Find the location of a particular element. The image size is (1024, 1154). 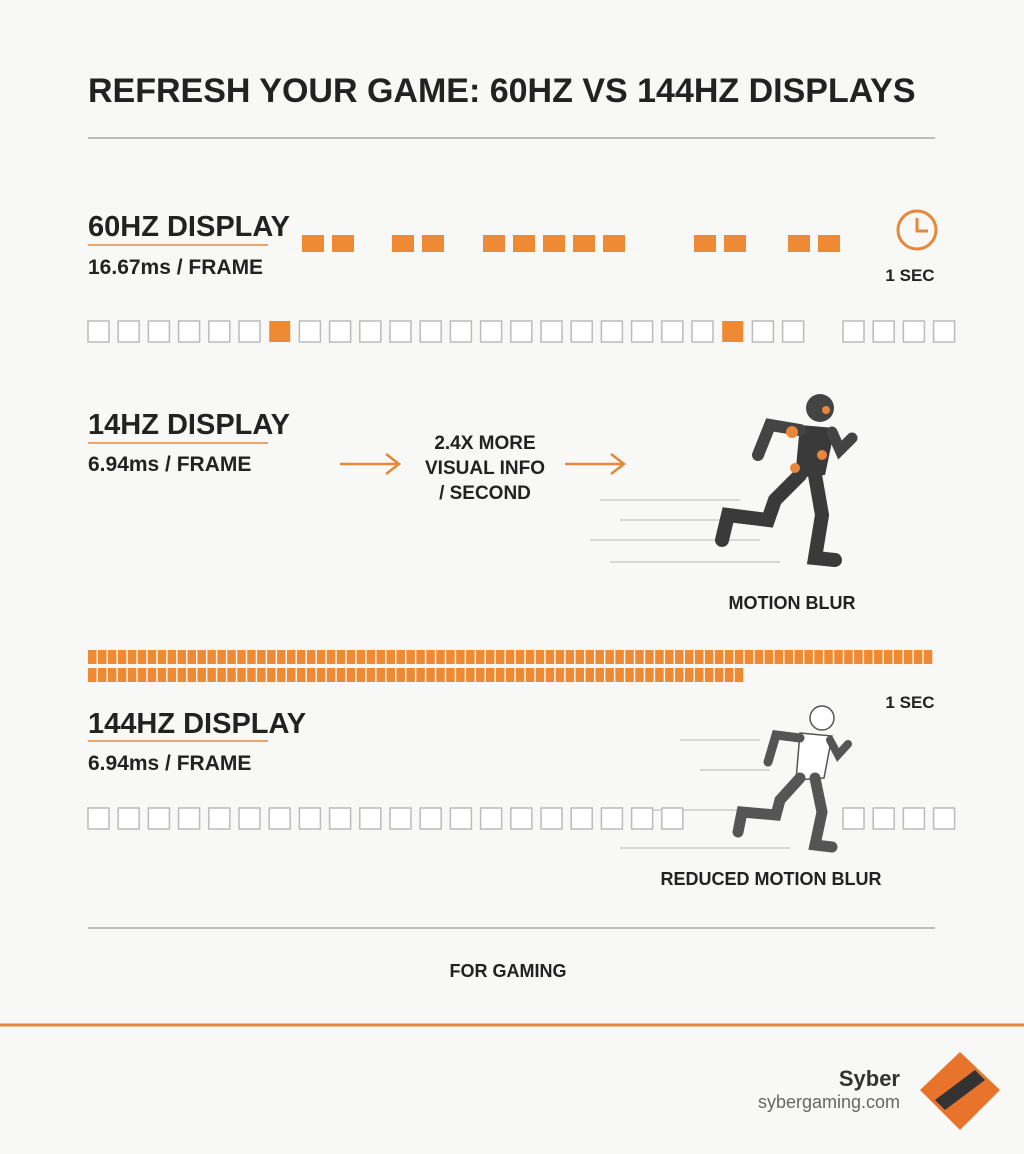

caption: MOTION BLUR is located at coordinates (792, 603).